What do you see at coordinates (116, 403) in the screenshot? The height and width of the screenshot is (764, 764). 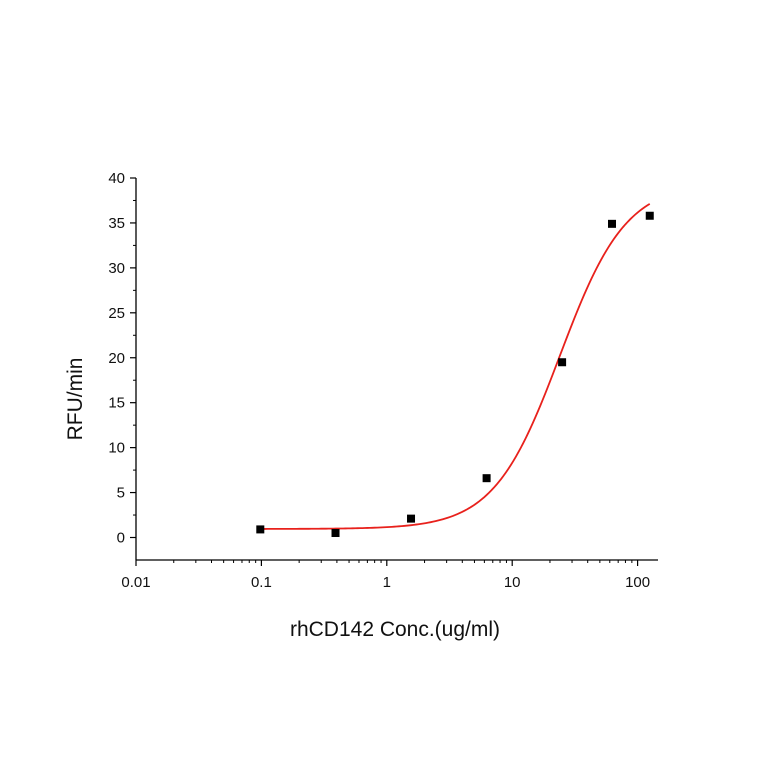 I see `y-tick-label: 15` at bounding box center [116, 403].